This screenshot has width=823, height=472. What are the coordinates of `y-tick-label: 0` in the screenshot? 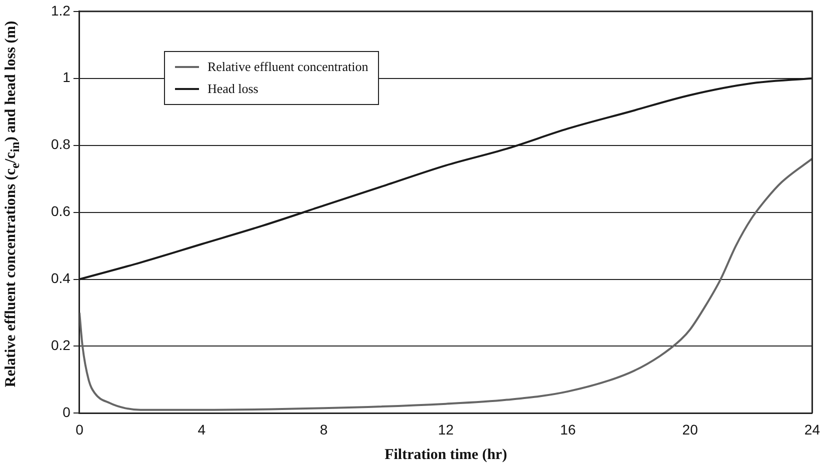 It's located at (66, 412).